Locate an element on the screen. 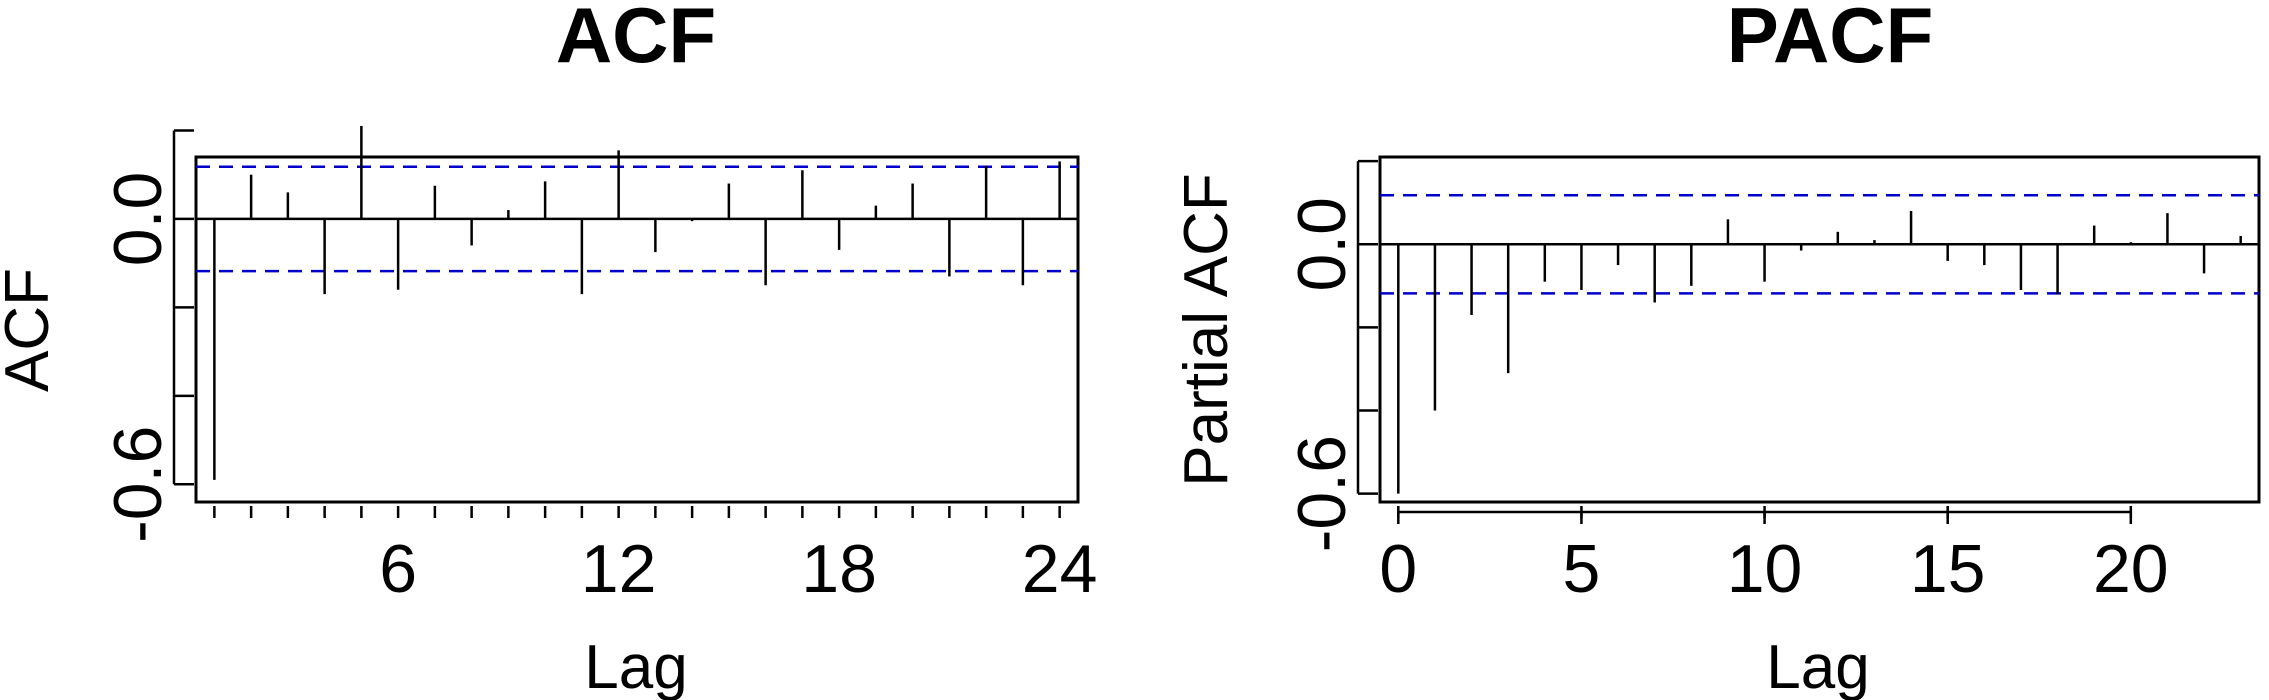 This screenshot has width=2269, height=700. pacf-x-tick-label-15: 15 is located at coordinates (1948, 569).